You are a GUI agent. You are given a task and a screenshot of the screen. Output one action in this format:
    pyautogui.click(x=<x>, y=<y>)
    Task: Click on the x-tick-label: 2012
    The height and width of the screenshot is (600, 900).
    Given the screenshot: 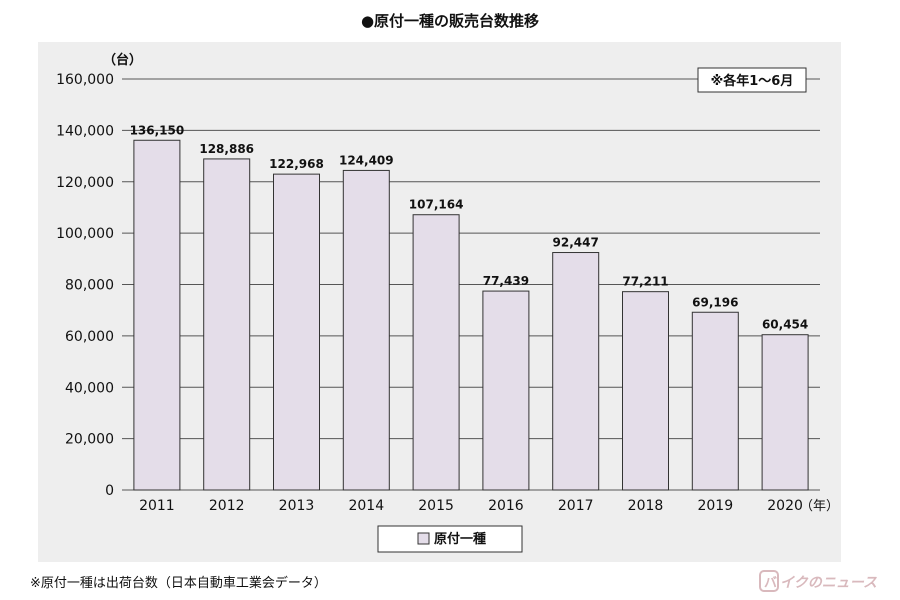 What is the action you would take?
    pyautogui.click(x=227, y=506)
    